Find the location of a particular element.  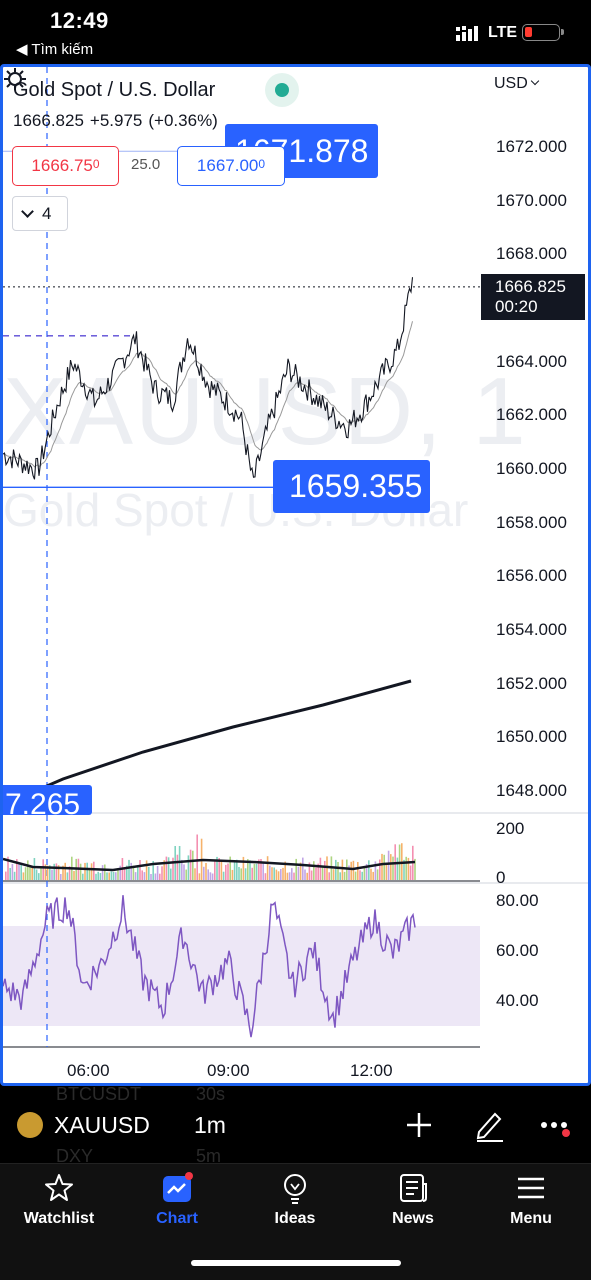

price-tick: 1654.000 is located at coordinates (531, 629).